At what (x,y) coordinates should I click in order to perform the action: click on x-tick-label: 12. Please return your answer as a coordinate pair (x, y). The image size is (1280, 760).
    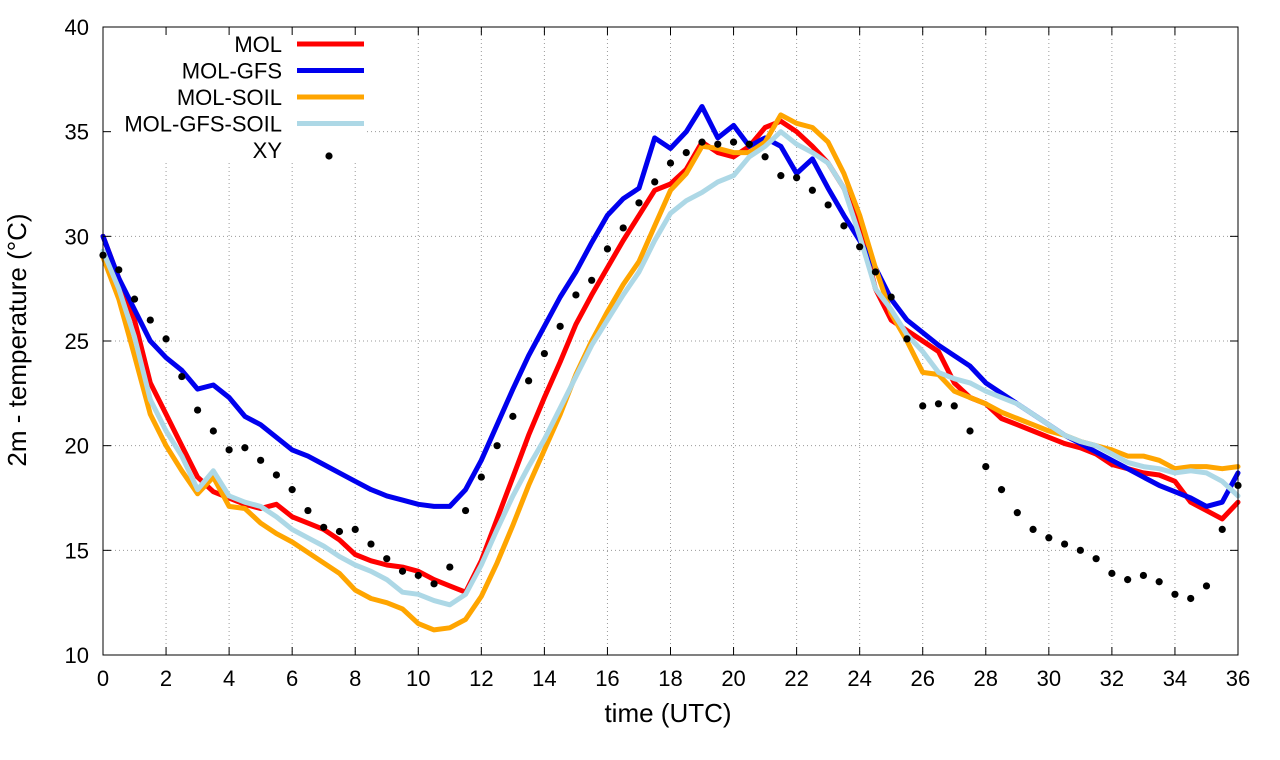
    Looking at the image, I should click on (481, 678).